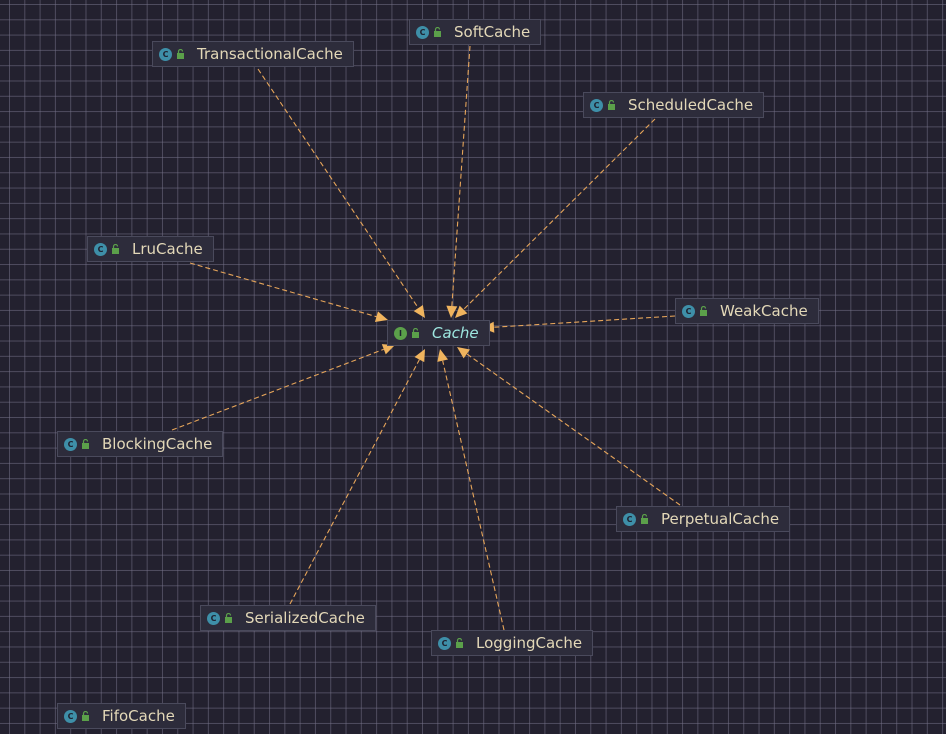 Image resolution: width=946 pixels, height=734 pixels. Describe the element at coordinates (764, 311) in the screenshot. I see `node-label: WeakCache` at that location.